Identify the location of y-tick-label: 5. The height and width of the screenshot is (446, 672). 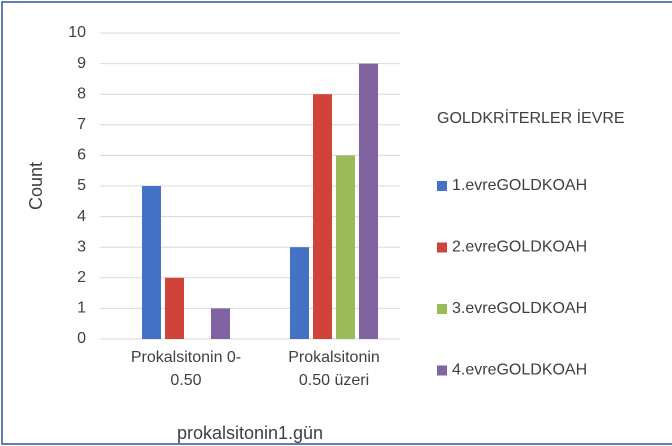
(81, 185).